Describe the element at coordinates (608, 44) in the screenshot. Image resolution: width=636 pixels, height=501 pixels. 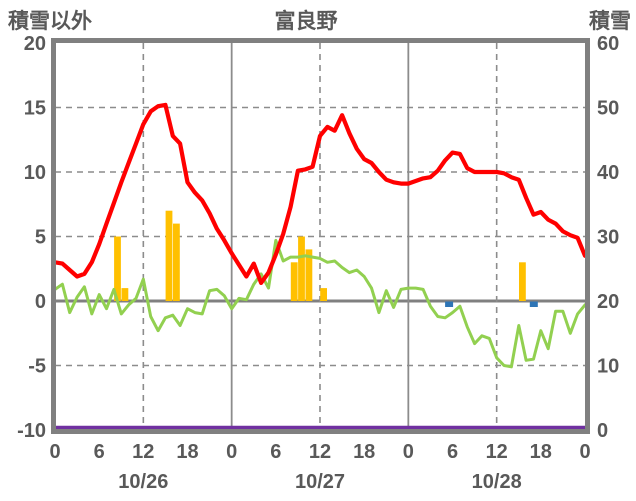
I see `right-axis-tick-label: 60` at that location.